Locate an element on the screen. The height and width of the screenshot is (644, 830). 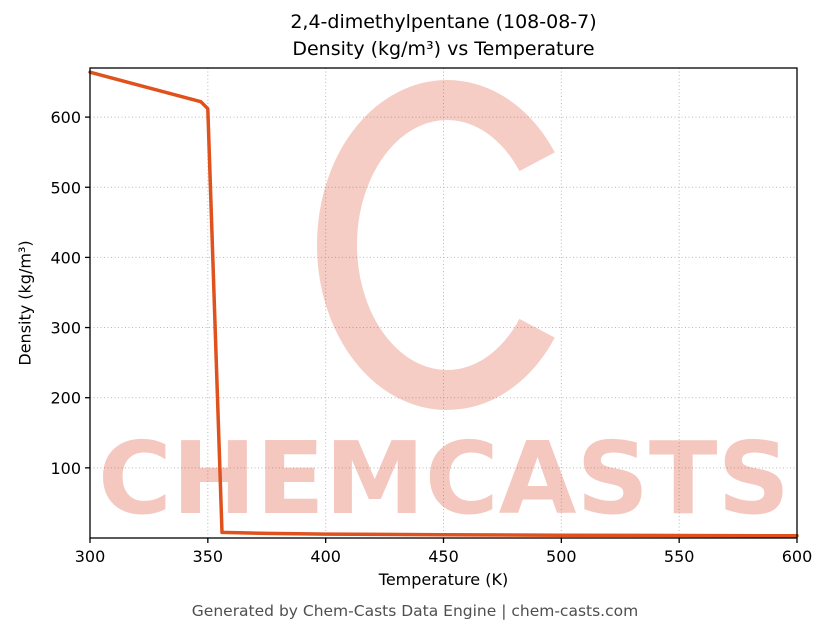
y-axis-tick-label: 500 is located at coordinates (65, 187).